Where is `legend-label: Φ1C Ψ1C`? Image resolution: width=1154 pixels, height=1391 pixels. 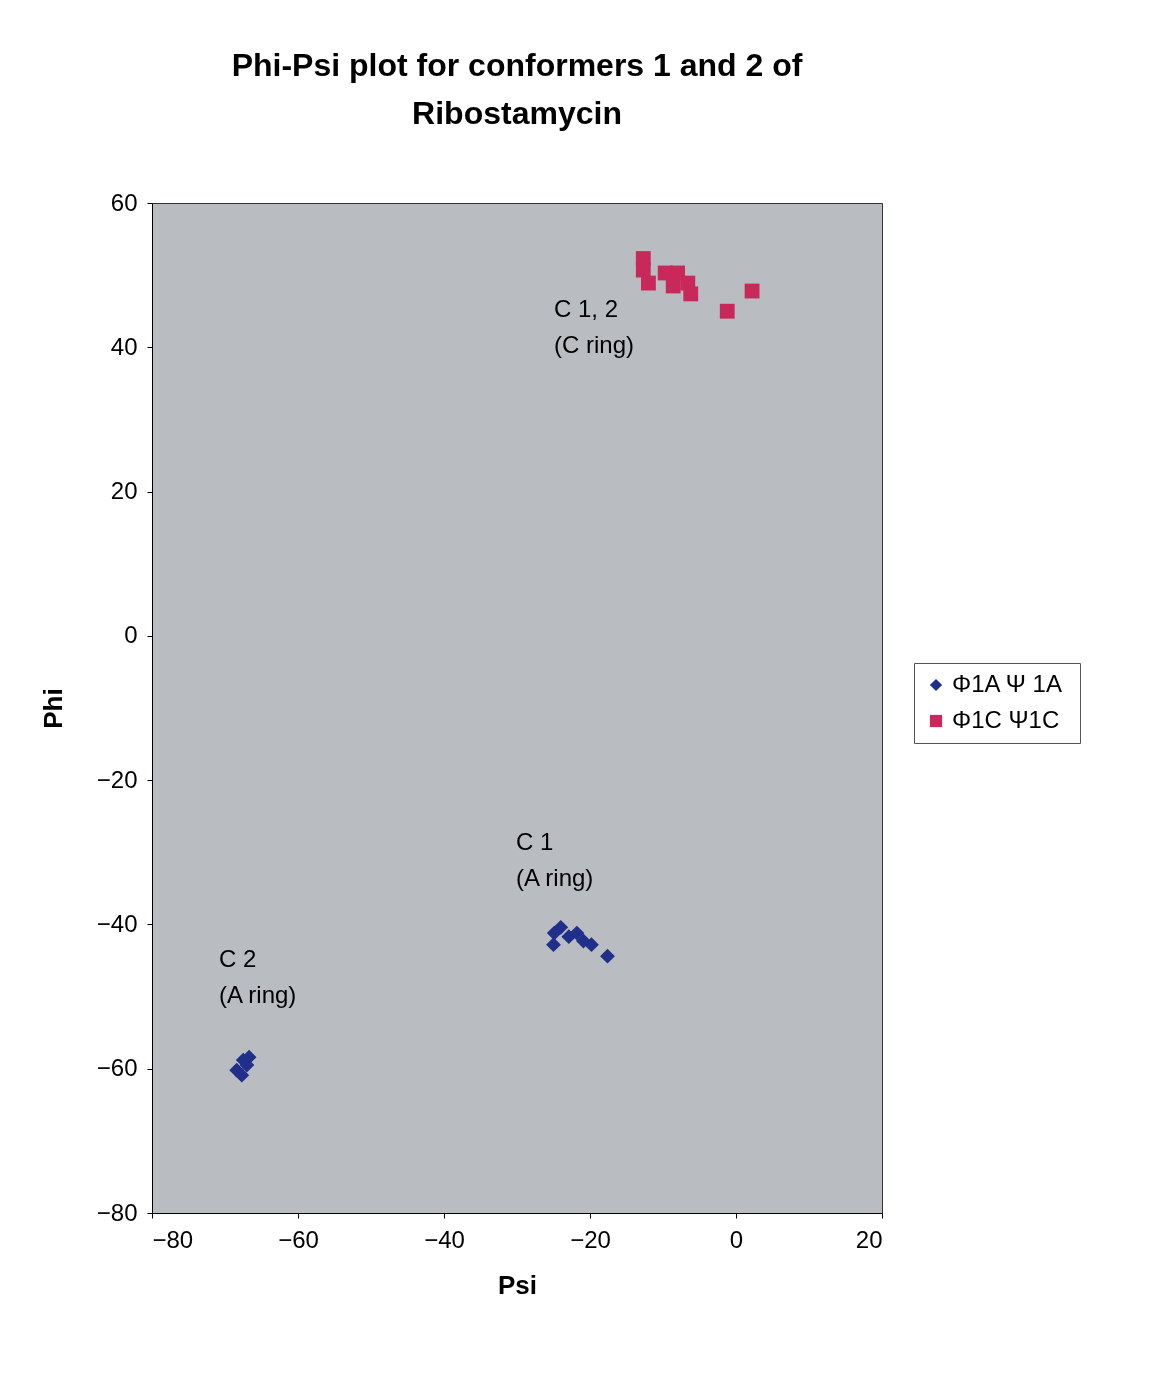 legend-label: Φ1C Ψ1C is located at coordinates (1006, 719).